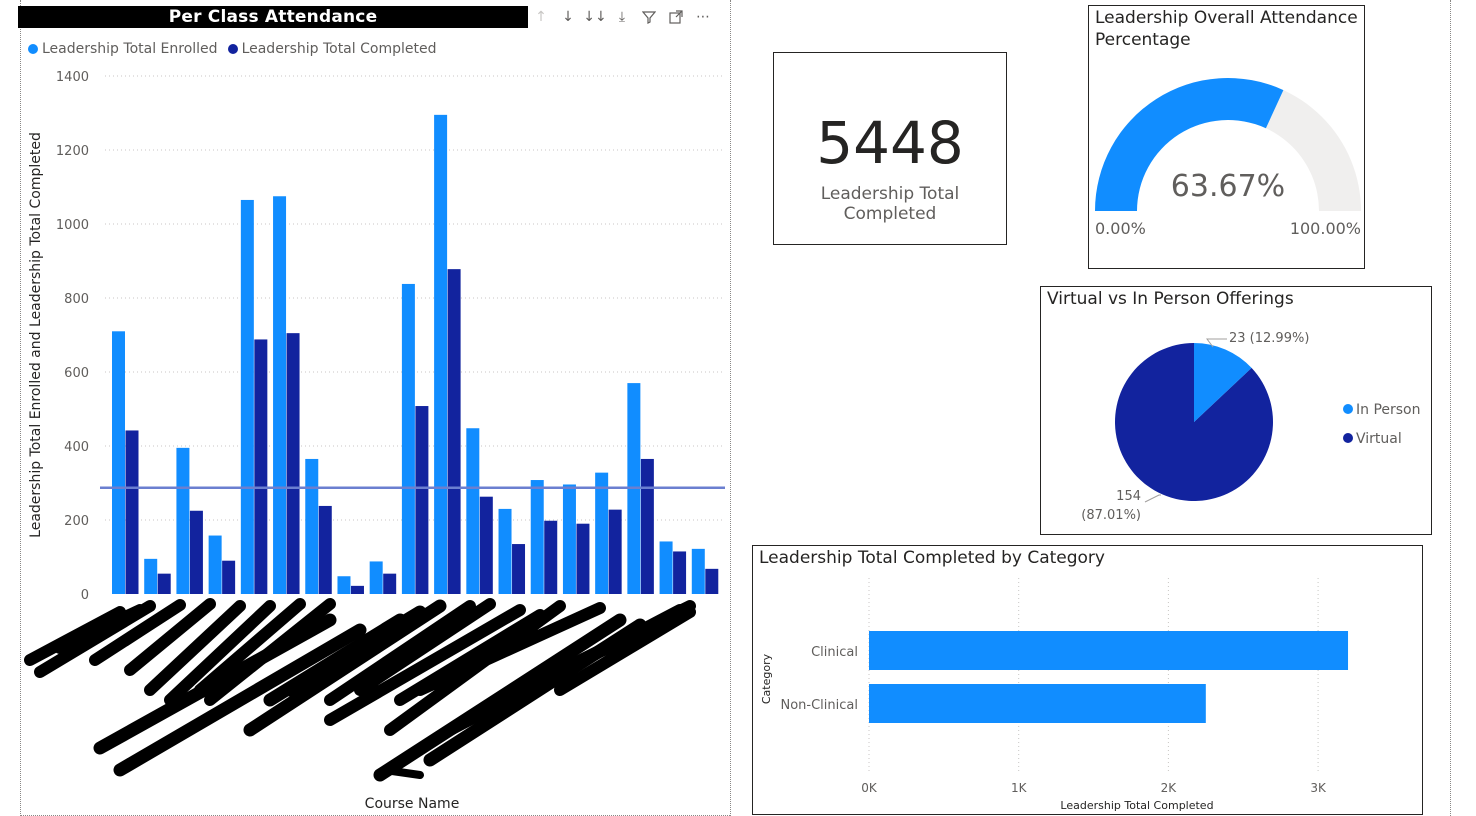 The height and width of the screenshot is (816, 1476). Describe the element at coordinates (360, 690) in the screenshot. I see `redacted-course-names` at that location.